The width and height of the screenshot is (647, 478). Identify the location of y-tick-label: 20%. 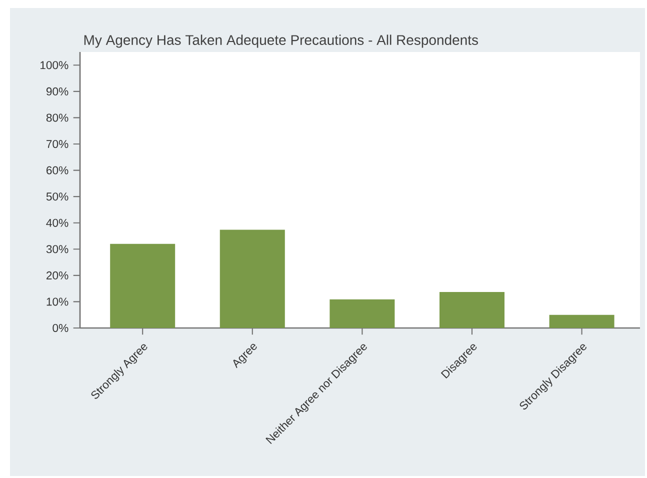
(57, 275).